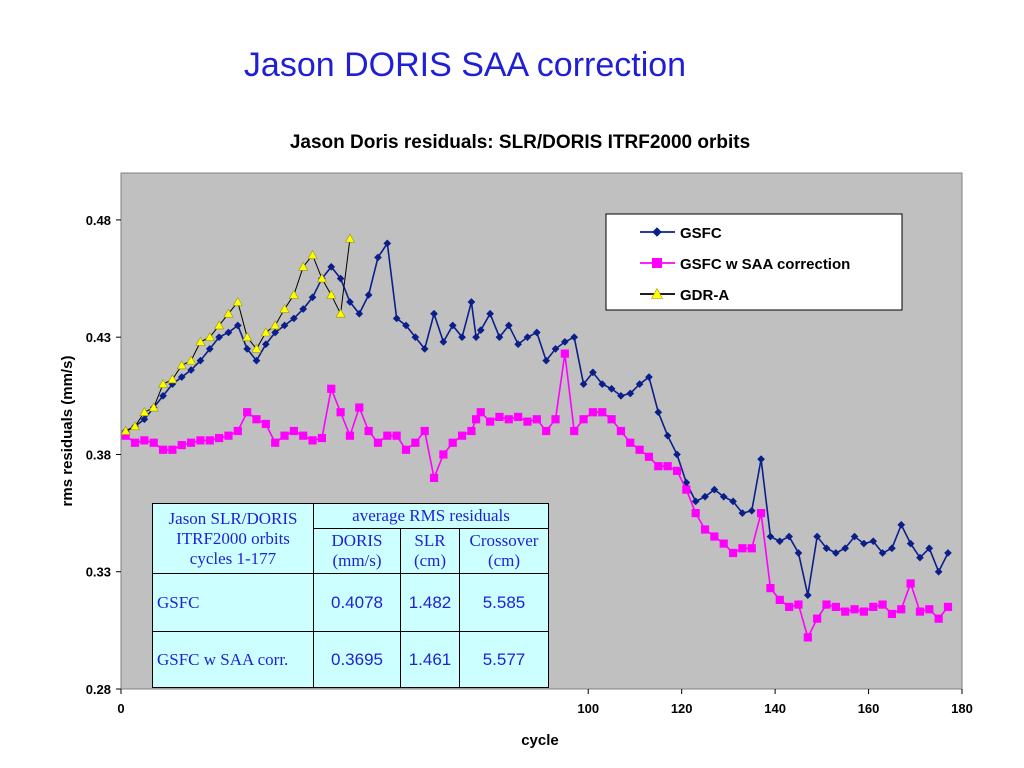  Describe the element at coordinates (869, 708) in the screenshot. I see `x-tick-label: 160` at that location.